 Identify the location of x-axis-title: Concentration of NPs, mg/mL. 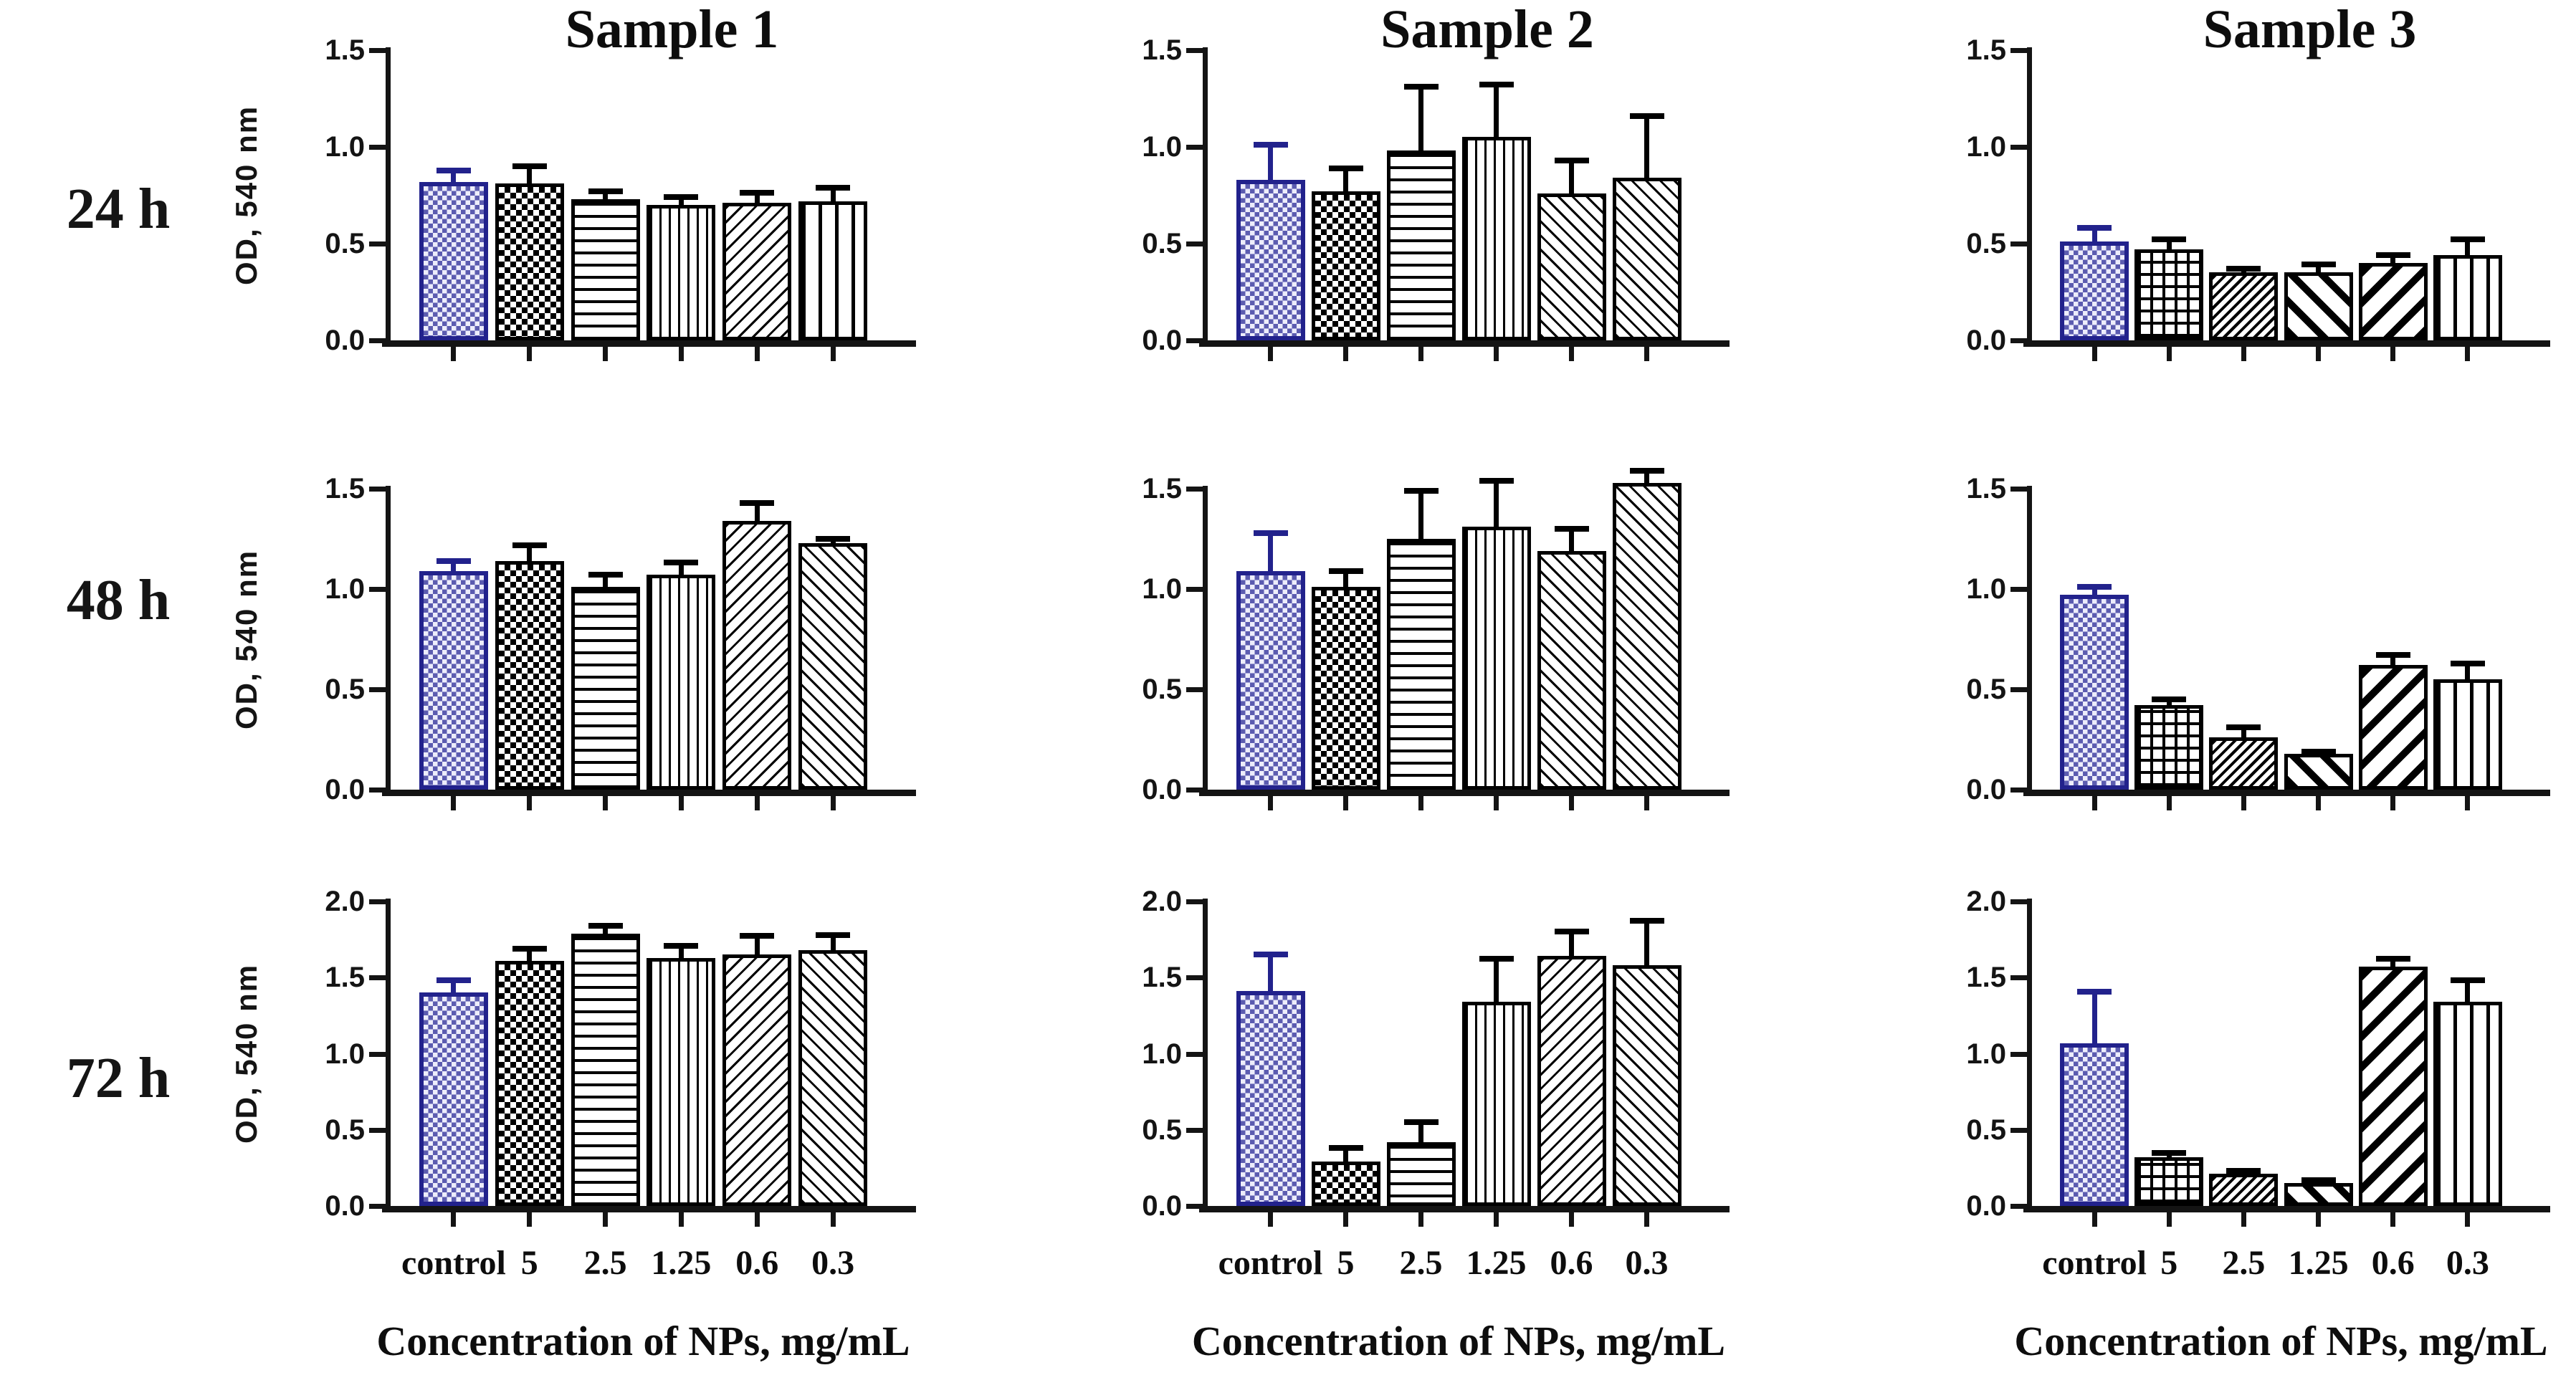
(2281, 1341).